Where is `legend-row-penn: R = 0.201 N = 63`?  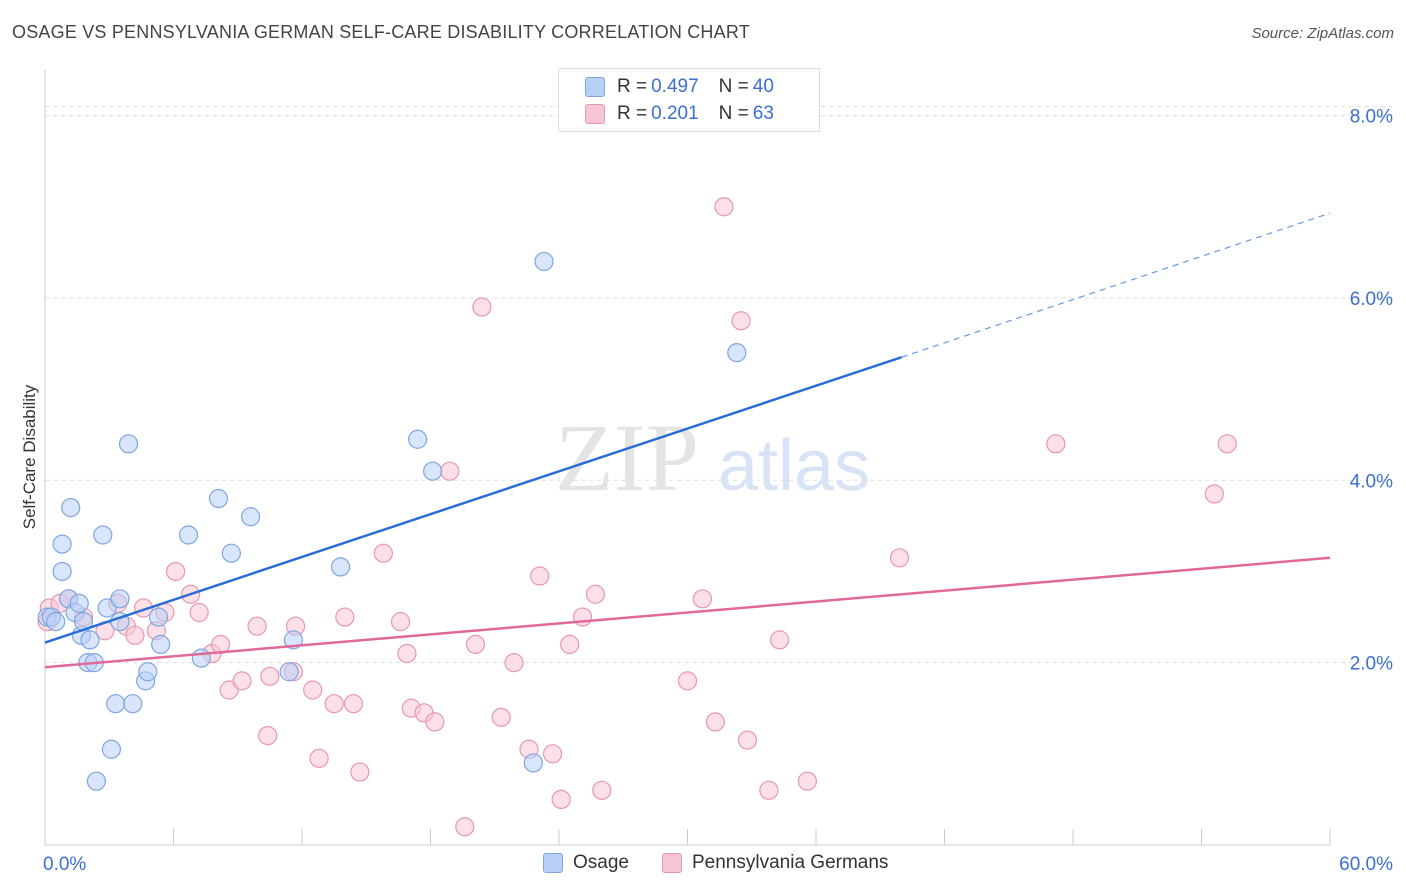 legend-row-penn: R = 0.201 N = 63 is located at coordinates (679, 114).